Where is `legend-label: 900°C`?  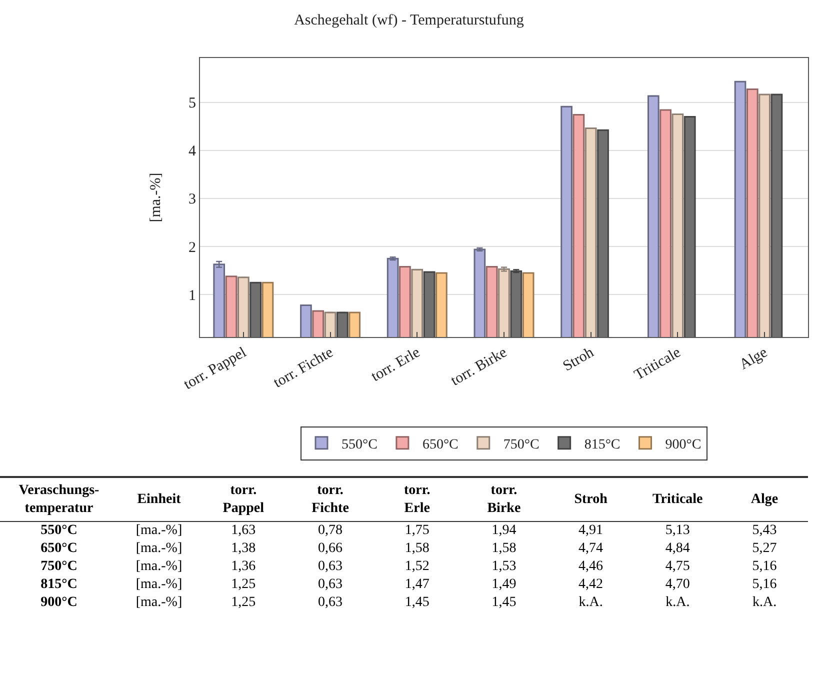
legend-label: 900°C is located at coordinates (683, 444).